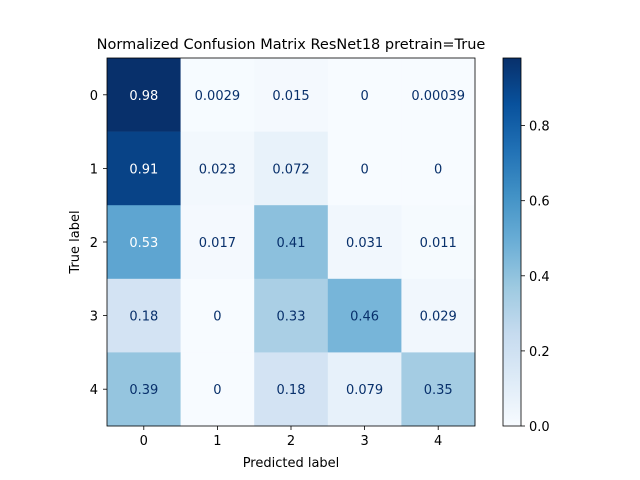 This screenshot has width=640, height=480. I want to click on cell-value-label: 0.98, so click(143, 96).